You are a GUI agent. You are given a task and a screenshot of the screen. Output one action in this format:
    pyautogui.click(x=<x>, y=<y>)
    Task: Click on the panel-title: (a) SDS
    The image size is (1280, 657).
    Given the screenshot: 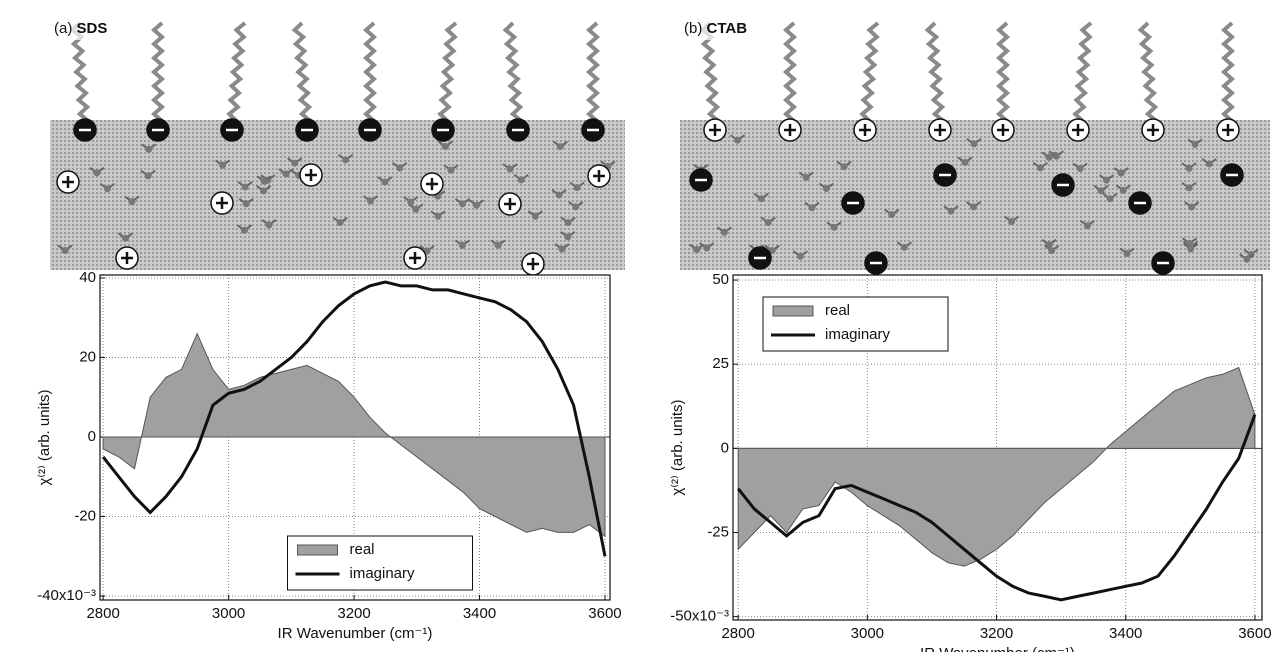 What is the action you would take?
    pyautogui.click(x=80, y=28)
    